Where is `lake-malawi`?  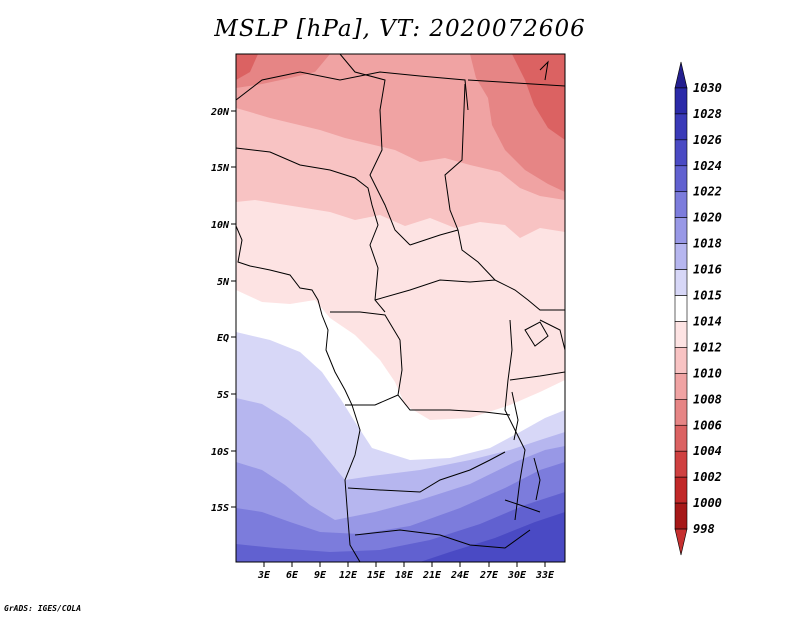
lake-malawi is located at coordinates (537, 479).